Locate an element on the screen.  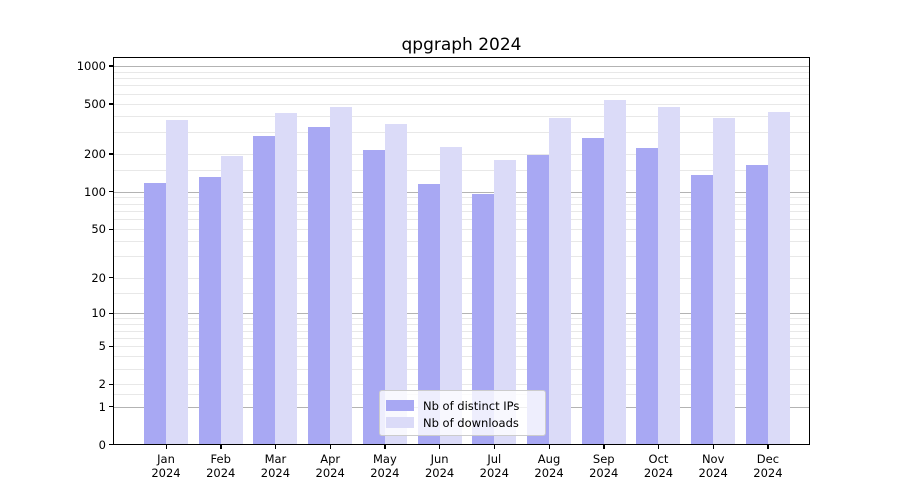
bar-downloads-mar is located at coordinates (286, 278).